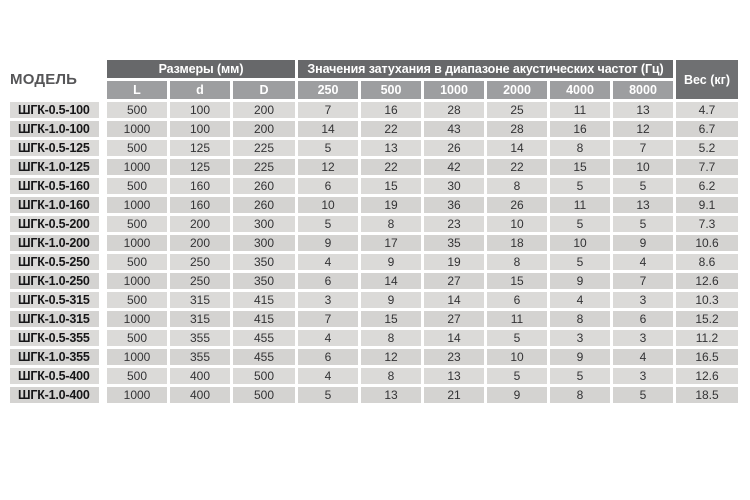  Describe the element at coordinates (391, 90) in the screenshot. I see `frequency-column-500: 500` at that location.